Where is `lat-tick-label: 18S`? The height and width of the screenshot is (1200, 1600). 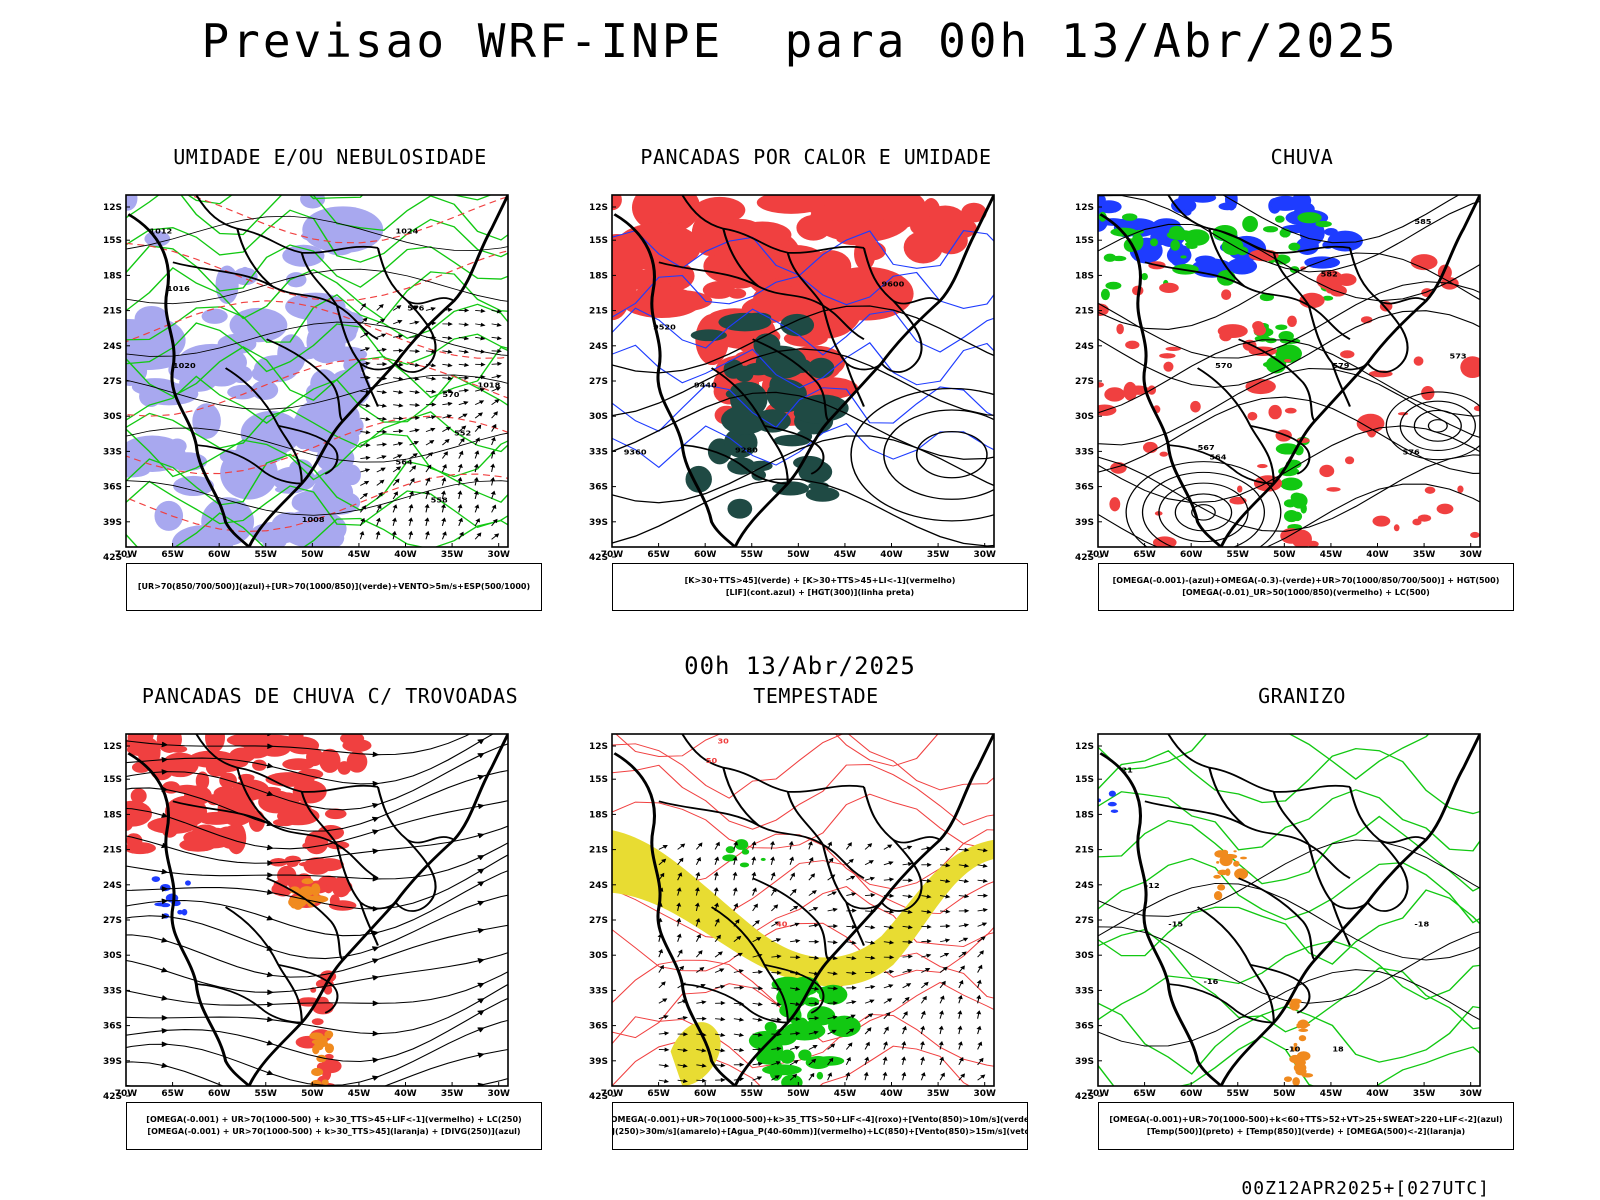 lat-tick-label: 18S is located at coordinates (598, 276).